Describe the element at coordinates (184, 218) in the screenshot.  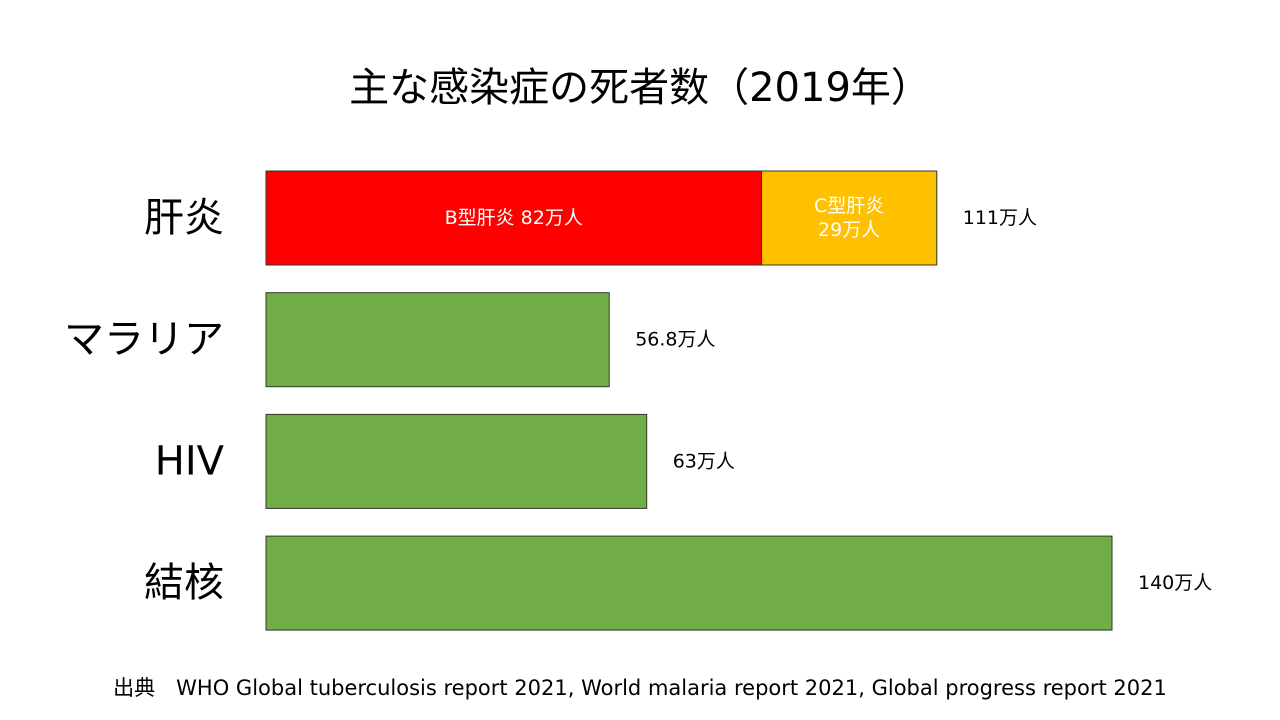
I see `category-label: 肝炎` at that location.